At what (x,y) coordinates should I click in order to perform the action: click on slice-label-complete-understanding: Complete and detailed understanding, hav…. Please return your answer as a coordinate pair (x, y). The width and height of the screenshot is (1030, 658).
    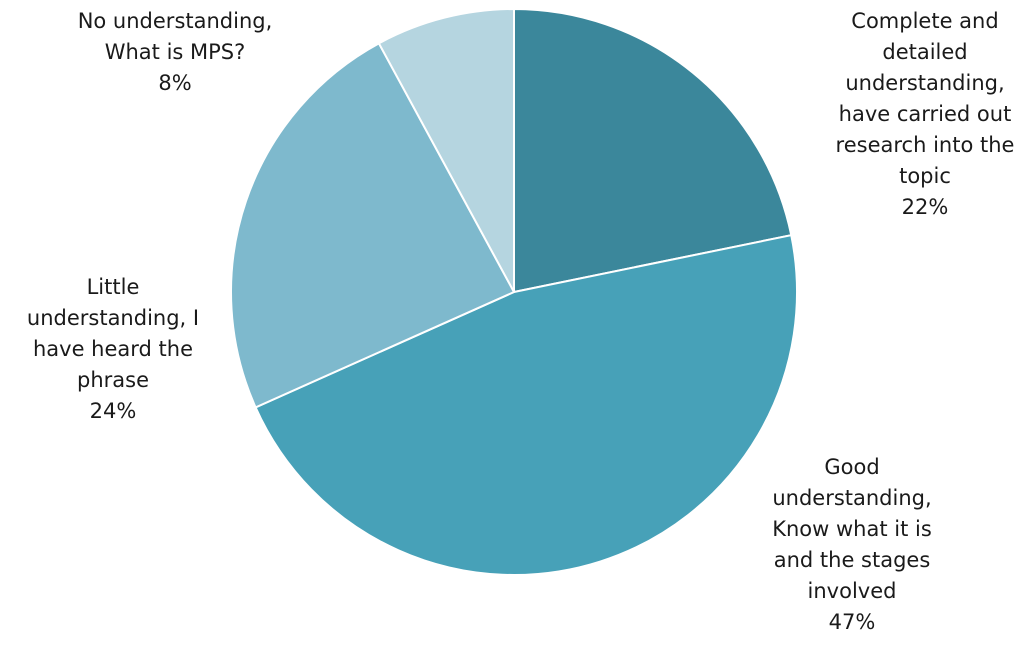
    Looking at the image, I should click on (925, 114).